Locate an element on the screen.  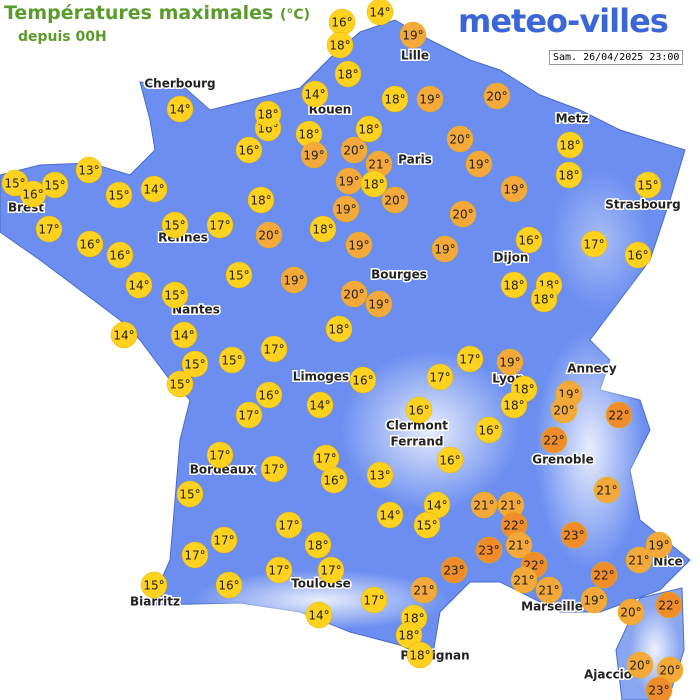
relief is located at coordinates (320, 600).